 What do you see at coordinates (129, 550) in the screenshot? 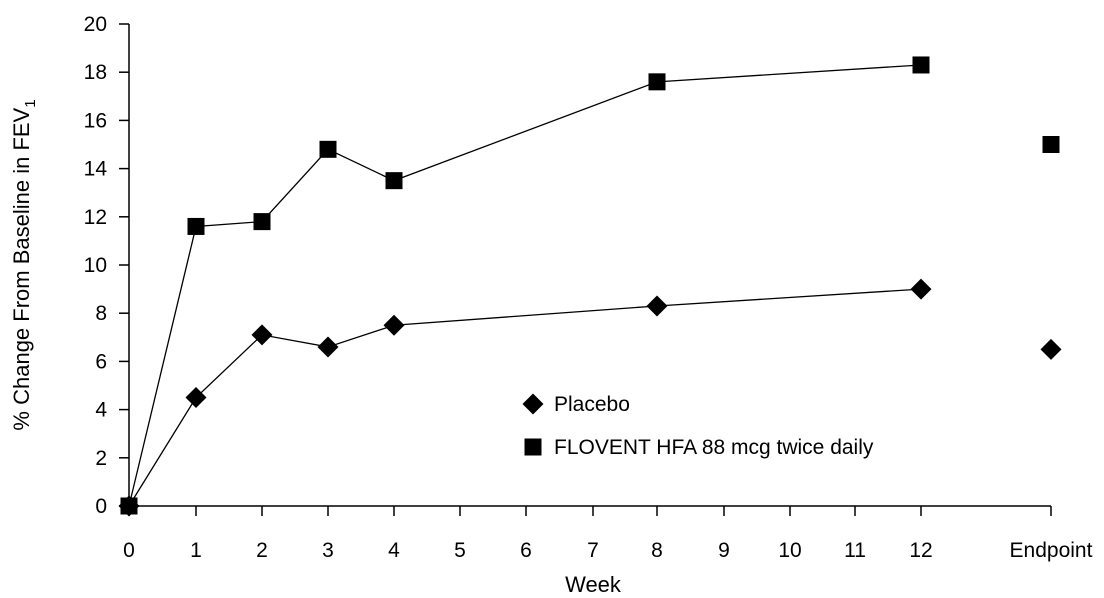
I see `x-tick-label: 0` at bounding box center [129, 550].